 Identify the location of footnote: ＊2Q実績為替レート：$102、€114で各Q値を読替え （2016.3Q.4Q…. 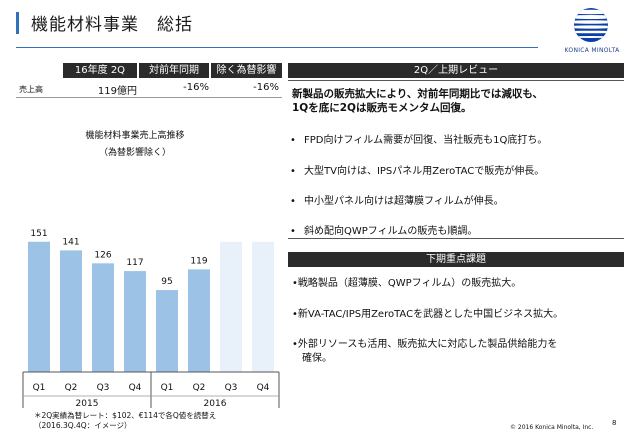
(125, 421).